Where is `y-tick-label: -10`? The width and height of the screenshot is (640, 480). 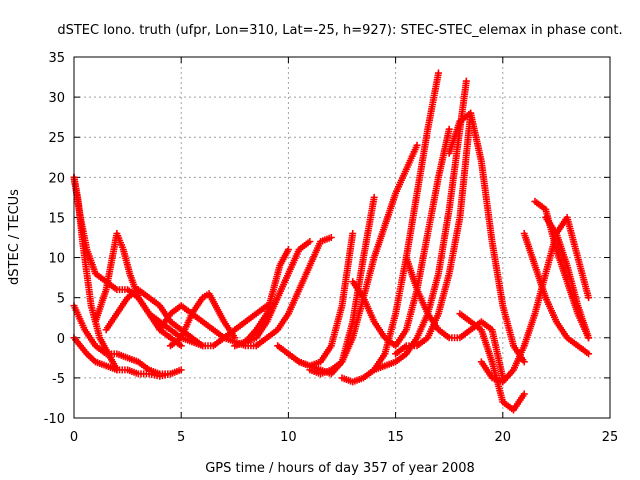 y-tick-label: -10 is located at coordinates (54, 419).